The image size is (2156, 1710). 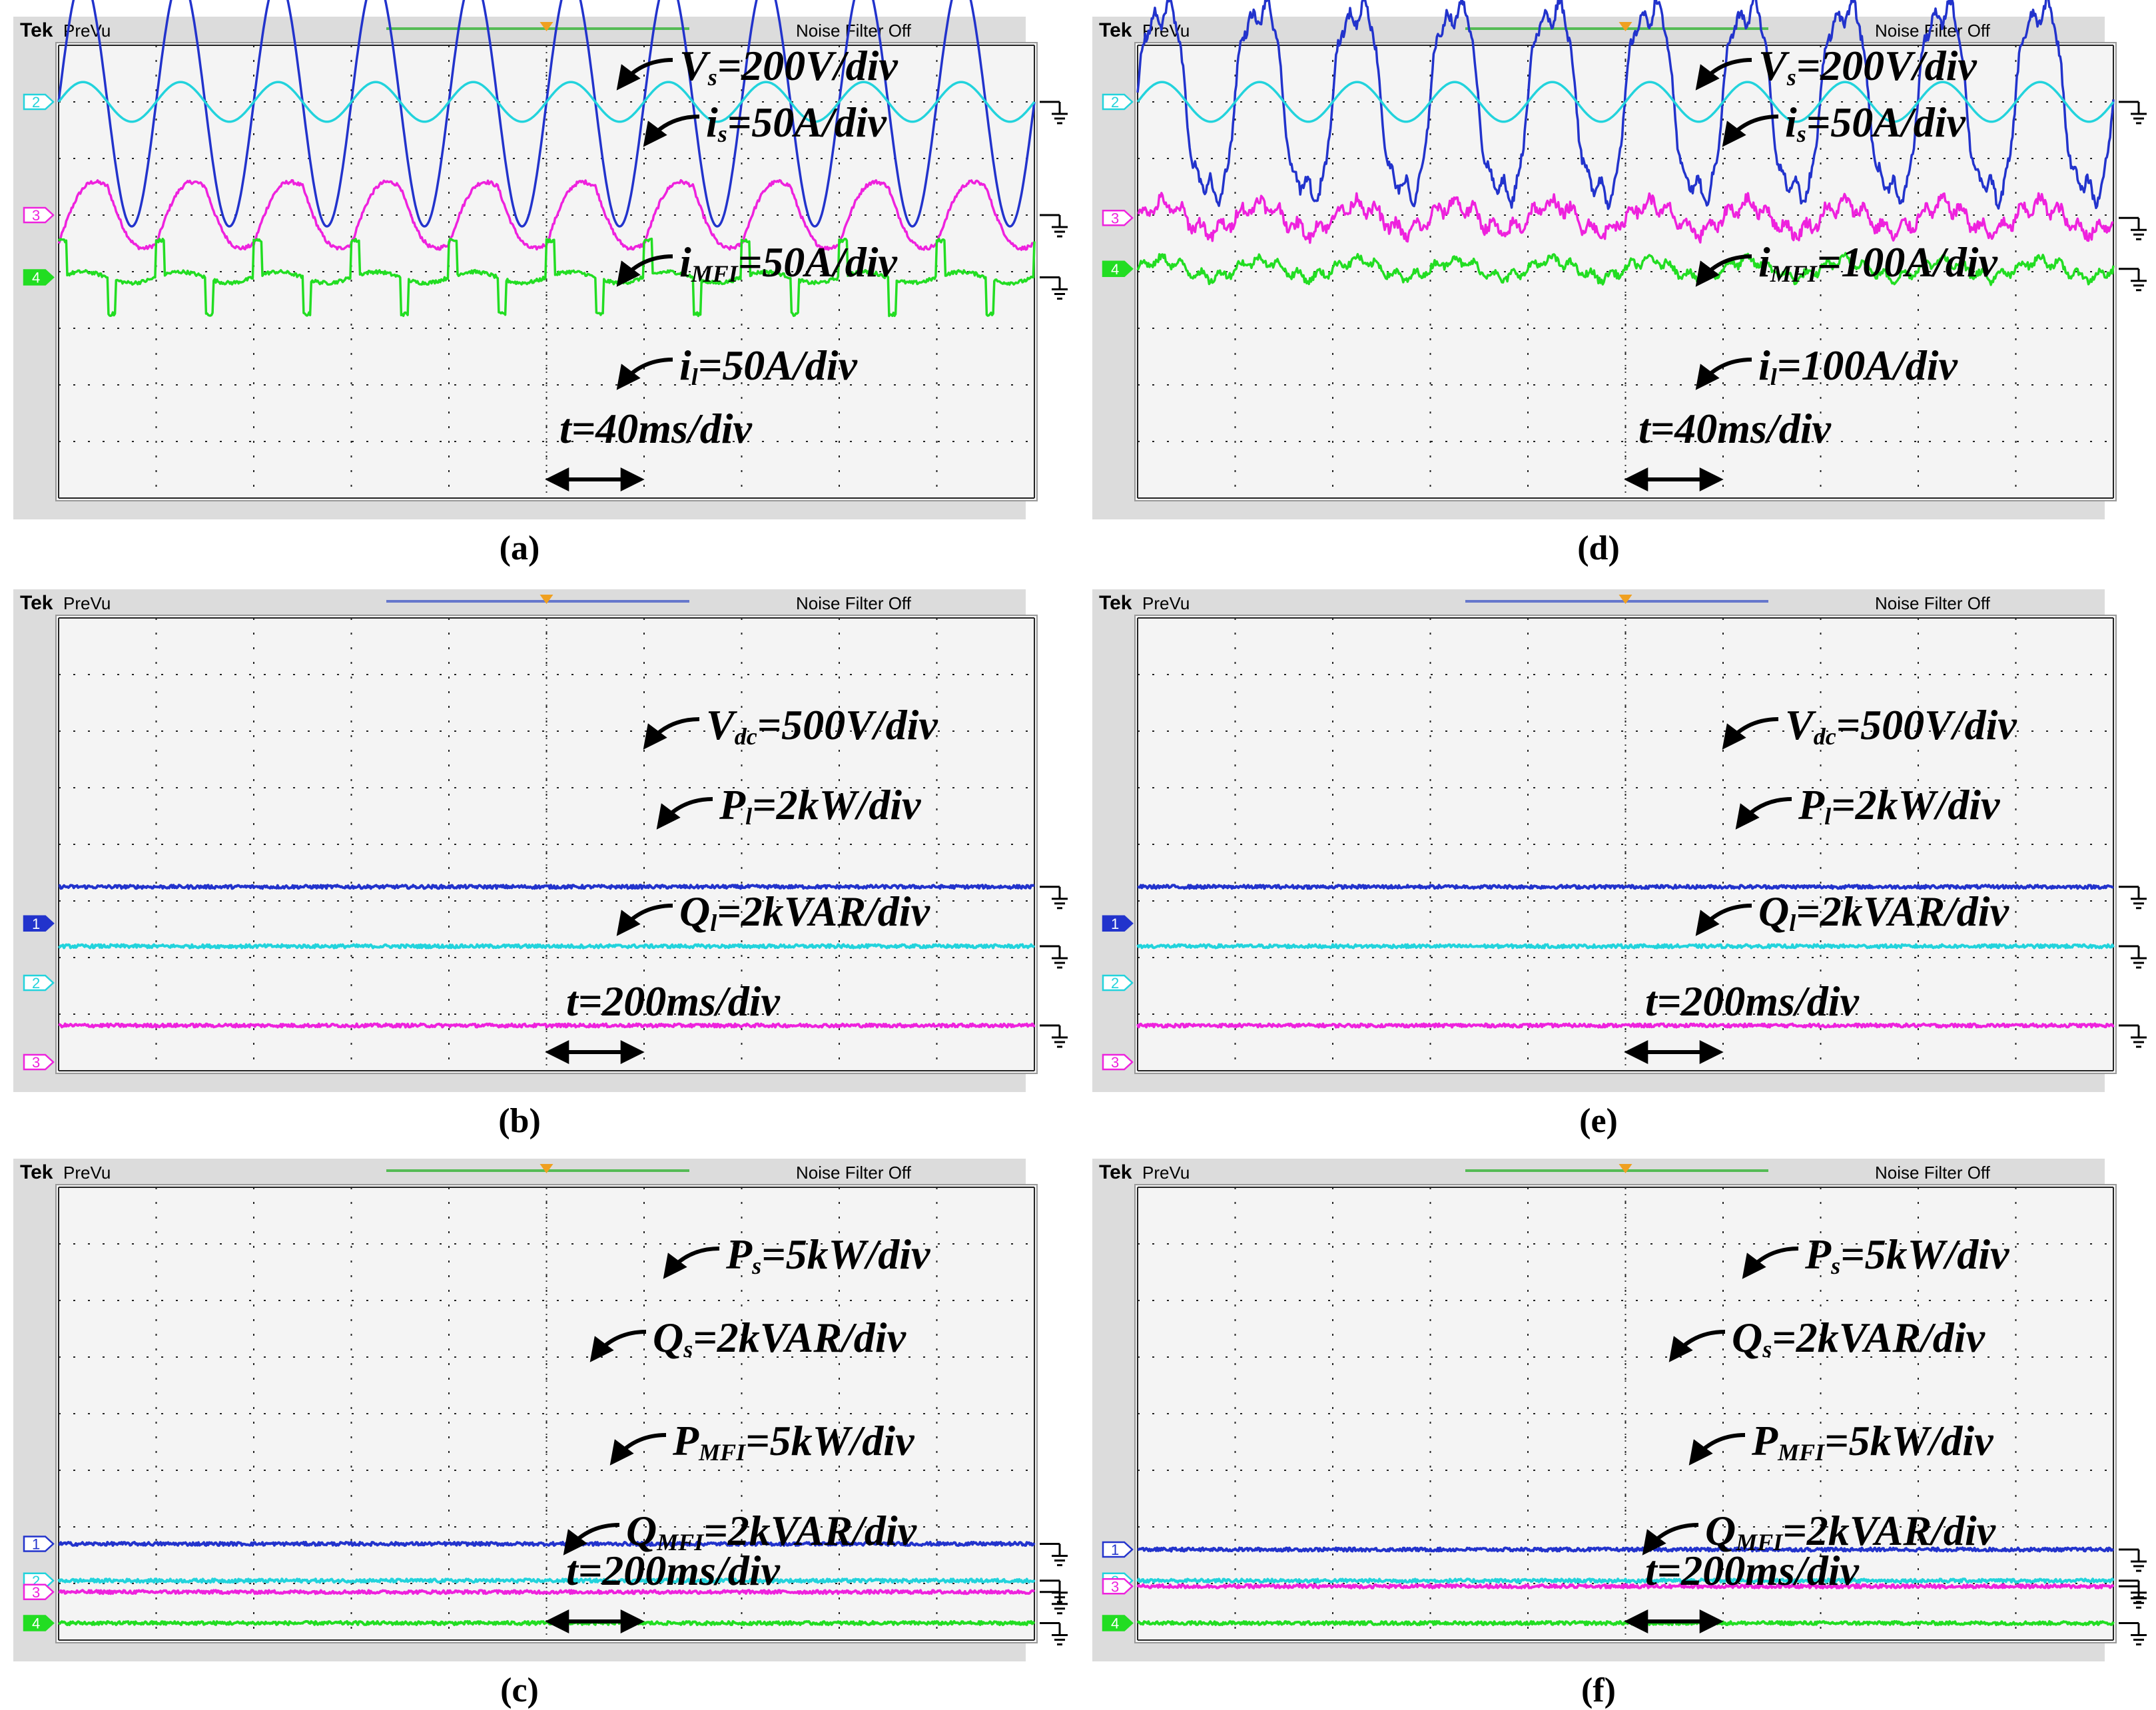 What do you see at coordinates (39, 923) in the screenshot?
I see `channel-marker-icon: 1` at bounding box center [39, 923].